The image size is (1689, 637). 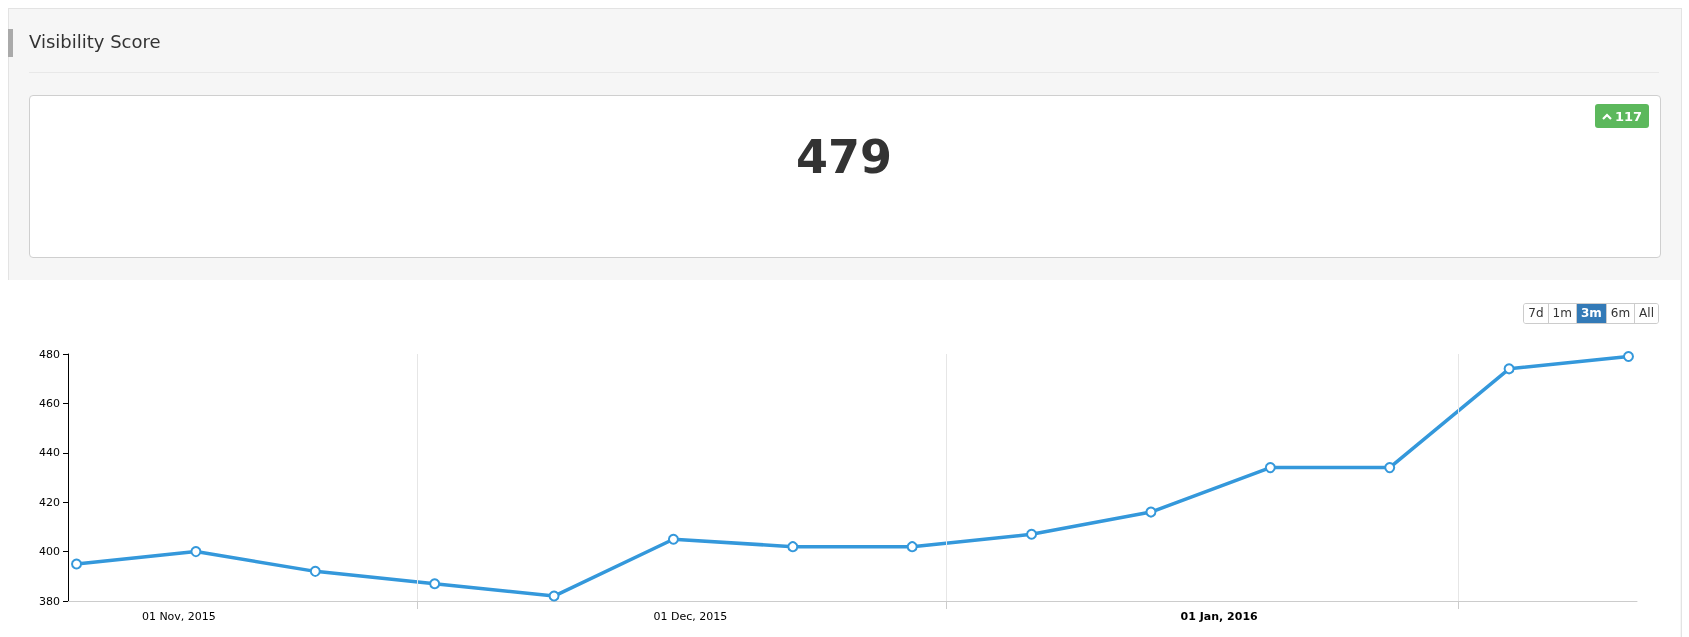 I want to click on y-tick-label: 380, so click(x=49, y=601).